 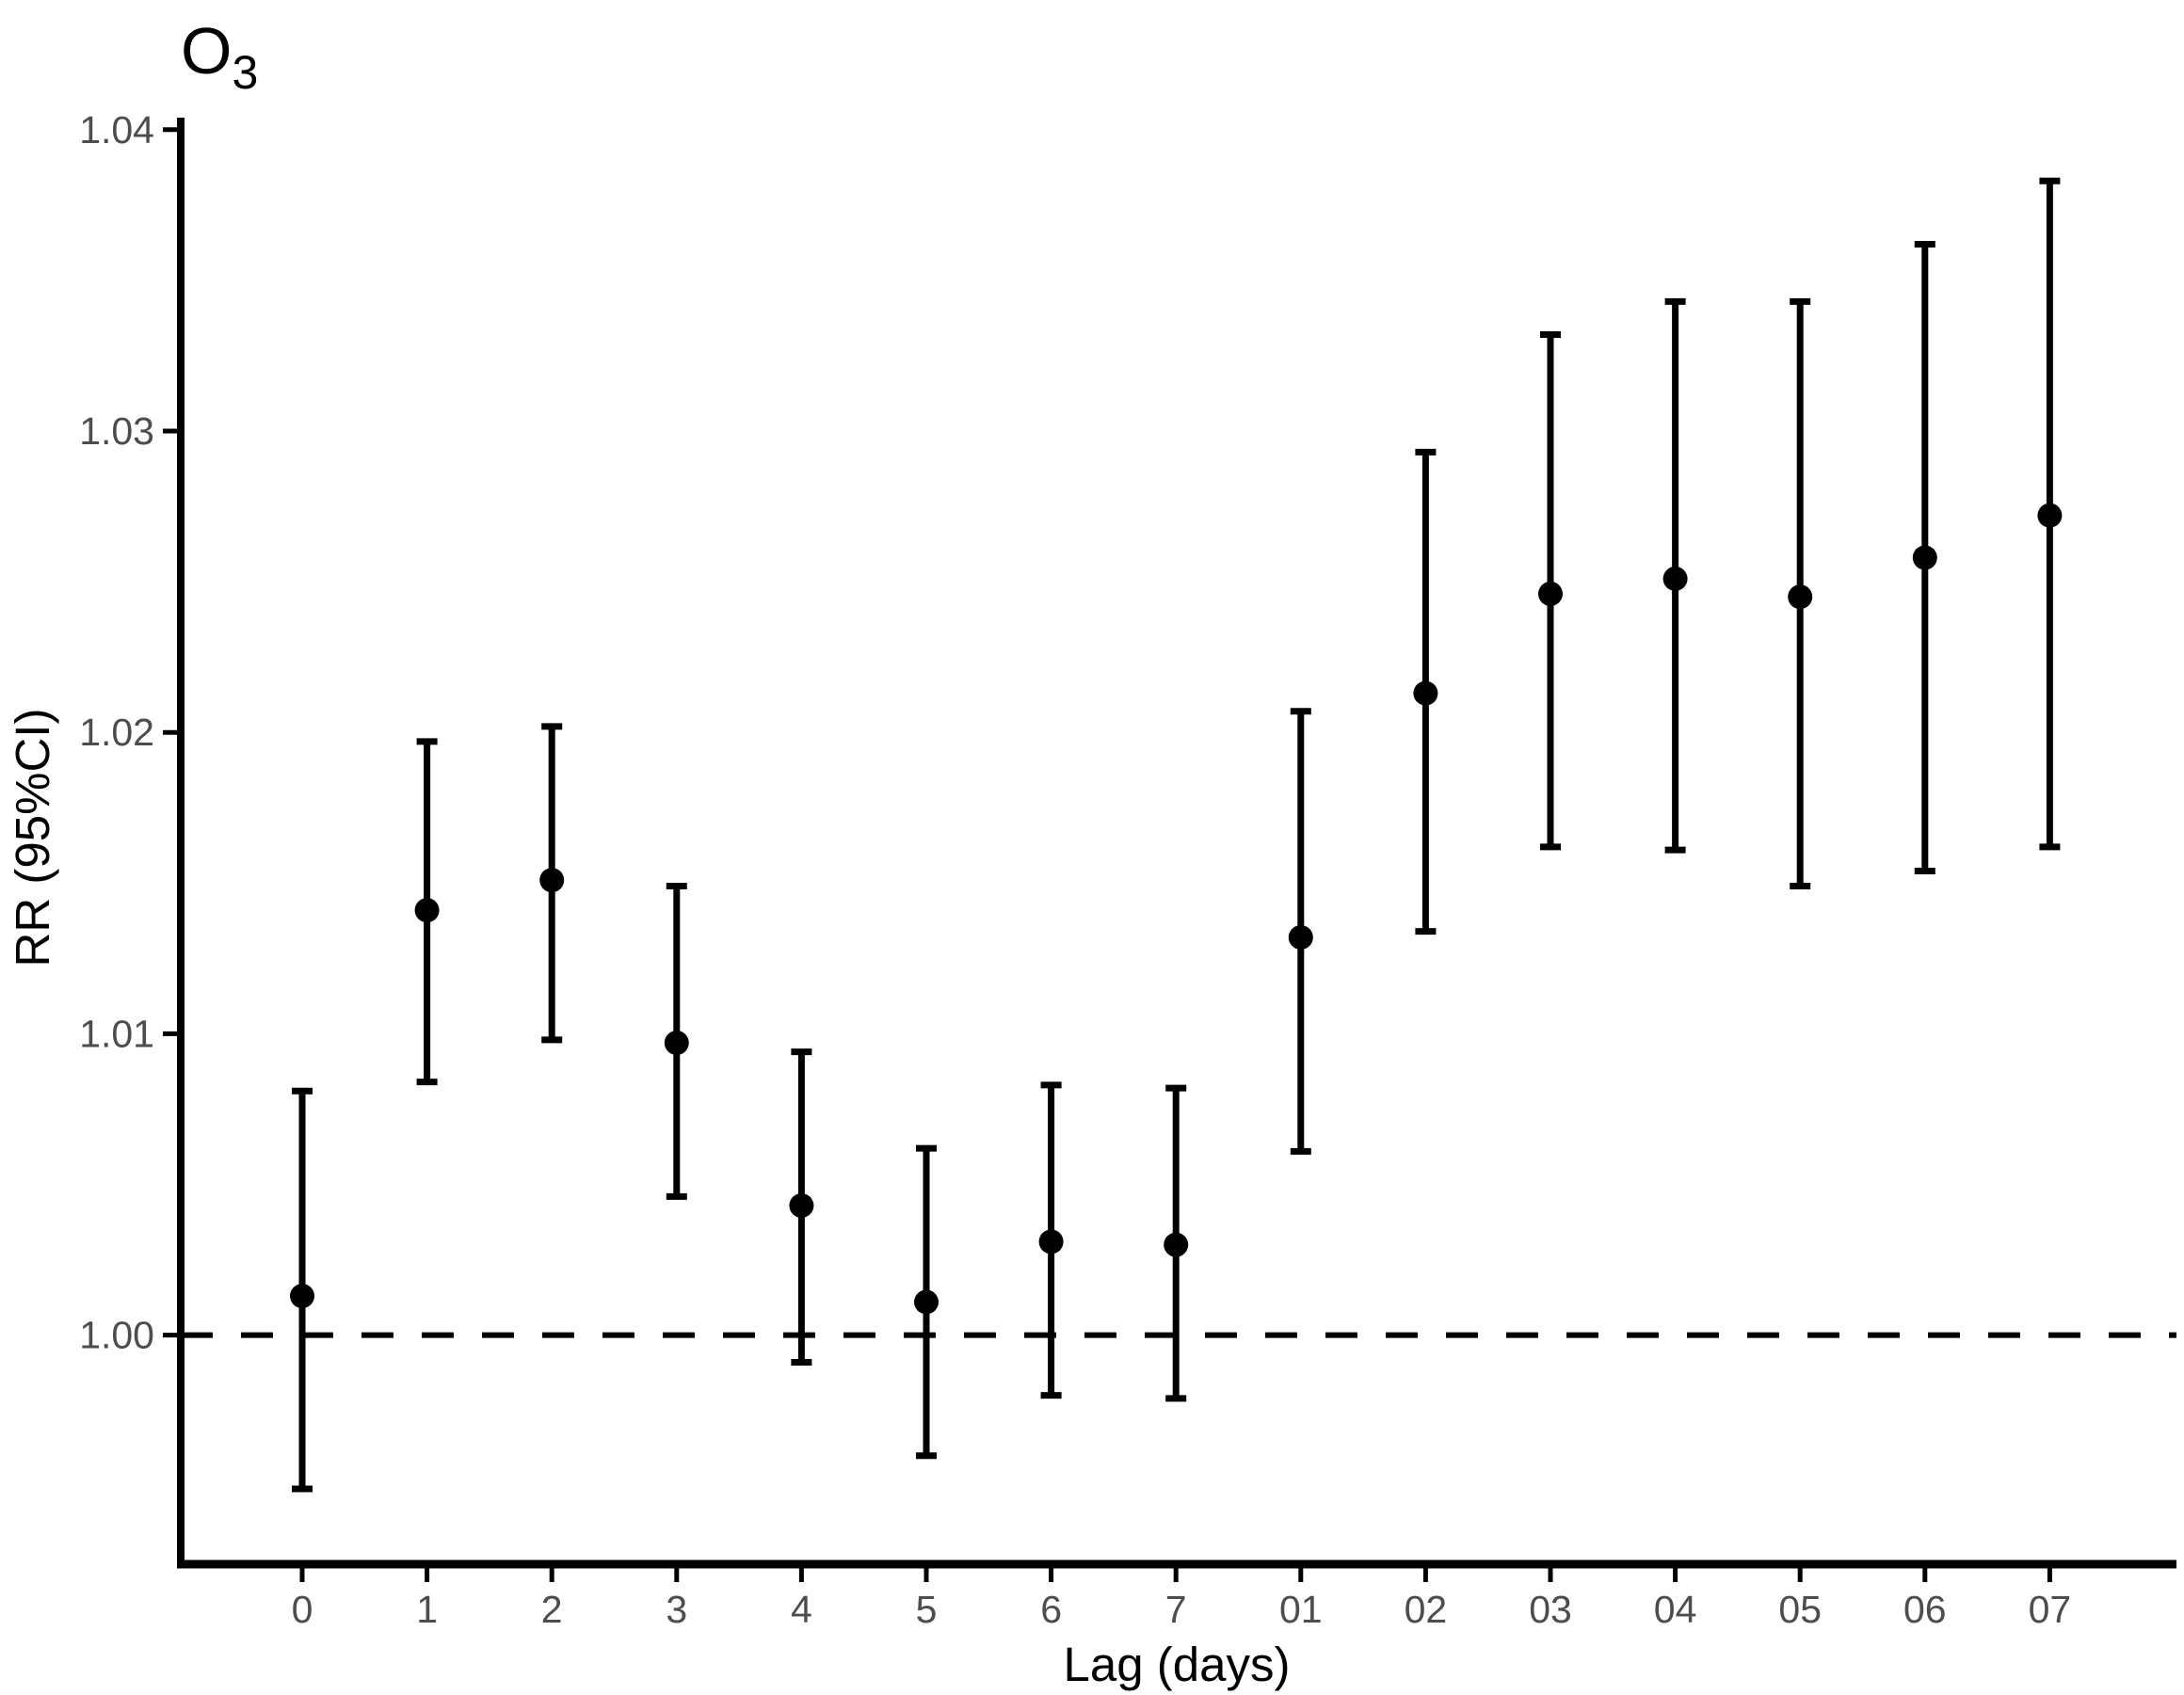 What do you see at coordinates (1925, 1610) in the screenshot?
I see `x-tick-label: 06` at bounding box center [1925, 1610].